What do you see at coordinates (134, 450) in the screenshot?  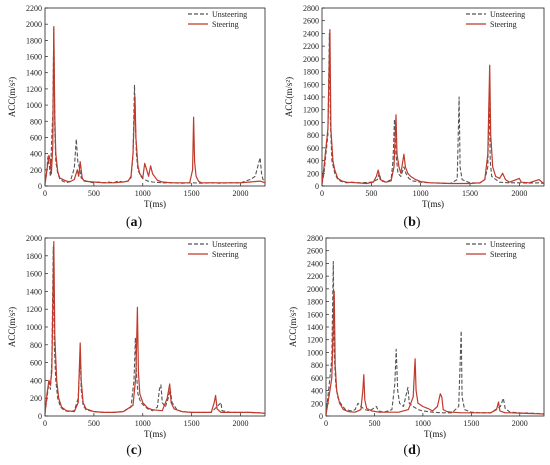 I see `panel-label: (c)` at bounding box center [134, 450].